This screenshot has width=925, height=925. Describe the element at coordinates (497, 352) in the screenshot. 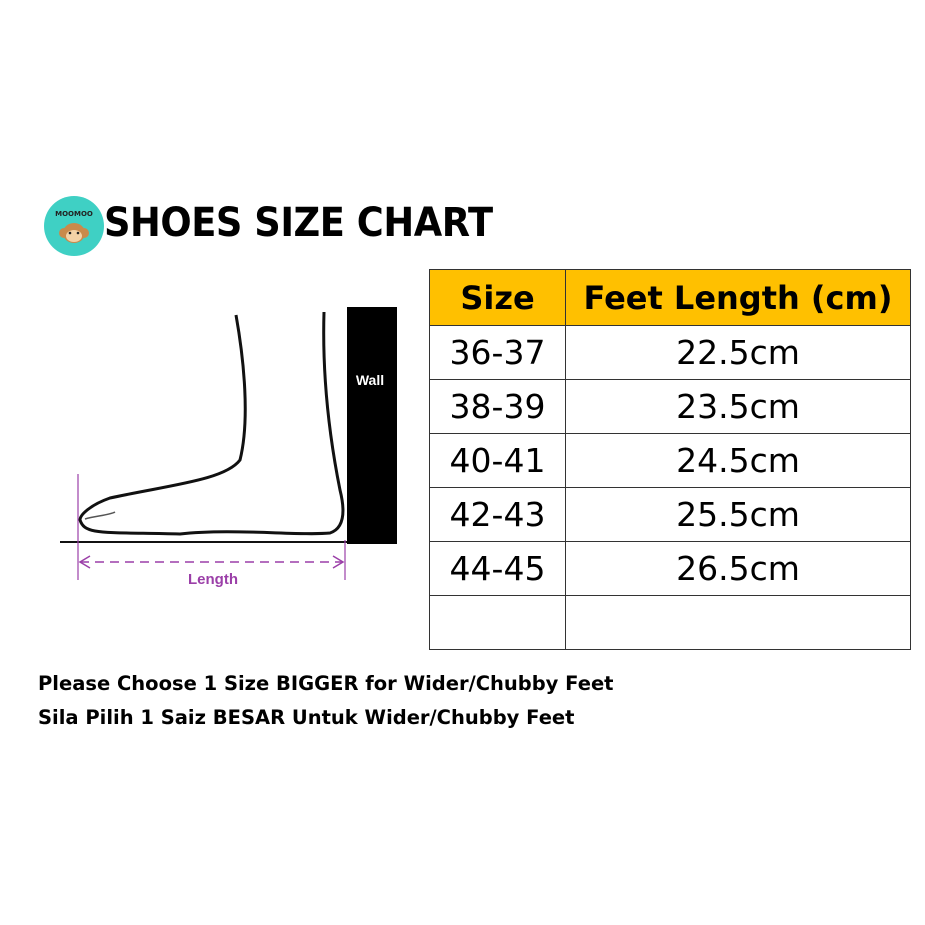

I see `size-cell: 36-37` at that location.